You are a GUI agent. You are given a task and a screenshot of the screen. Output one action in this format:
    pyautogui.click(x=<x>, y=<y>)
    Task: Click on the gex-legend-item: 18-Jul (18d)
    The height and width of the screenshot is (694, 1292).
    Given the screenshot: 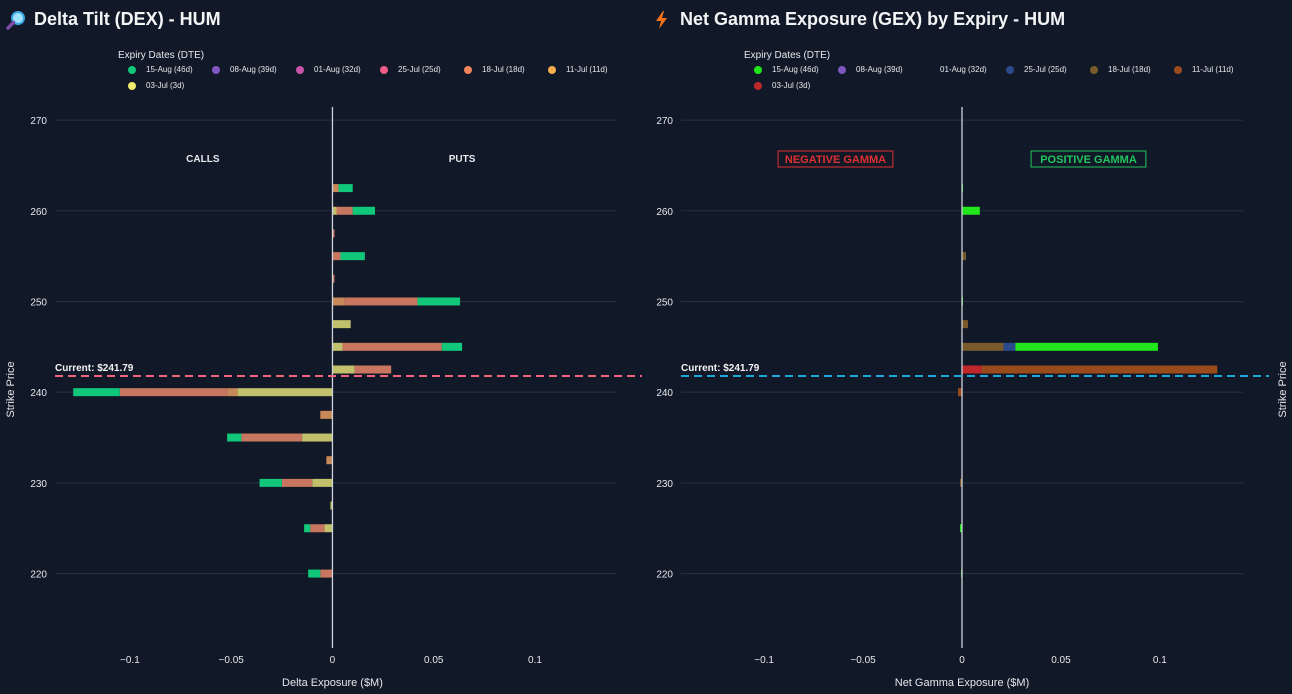 What is the action you would take?
    pyautogui.click(x=1120, y=69)
    